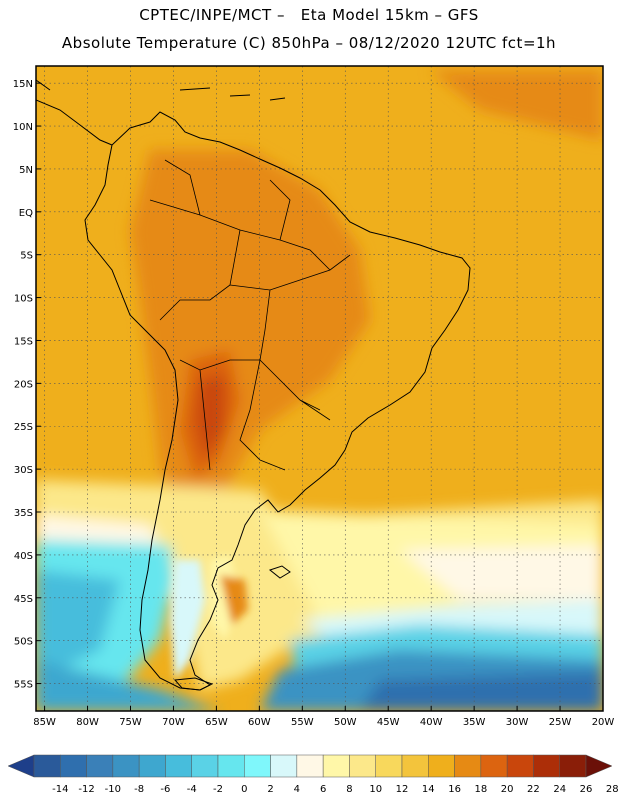  Describe the element at coordinates (250, 315) in the screenshot. I see `country-borders` at that location.